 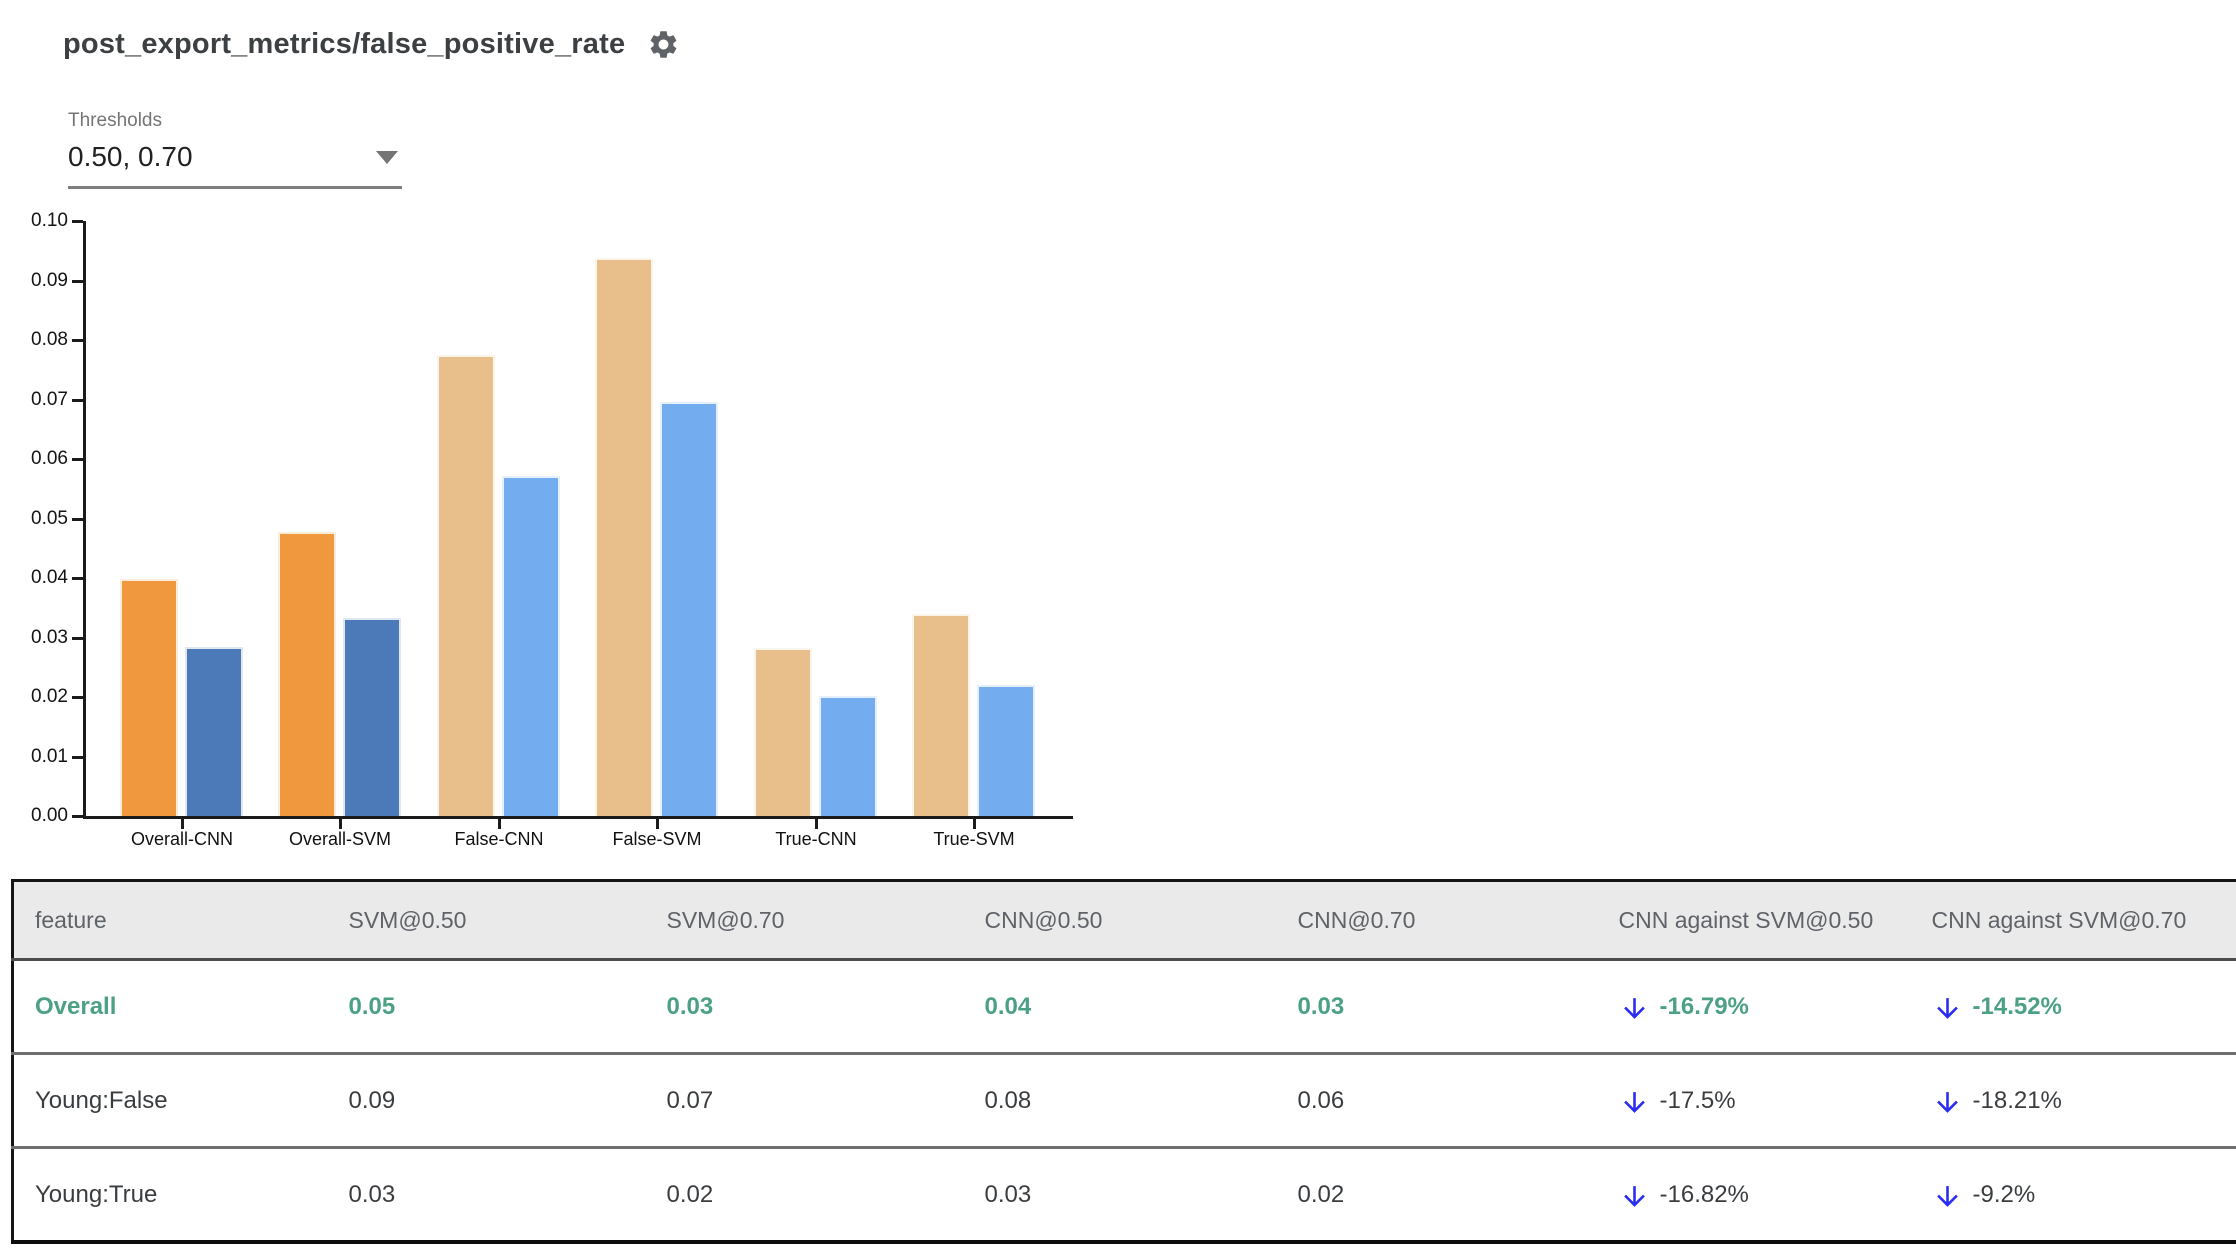 What do you see at coordinates (181, 839) in the screenshot?
I see `x-axis-category-label: Overall-CNN` at bounding box center [181, 839].